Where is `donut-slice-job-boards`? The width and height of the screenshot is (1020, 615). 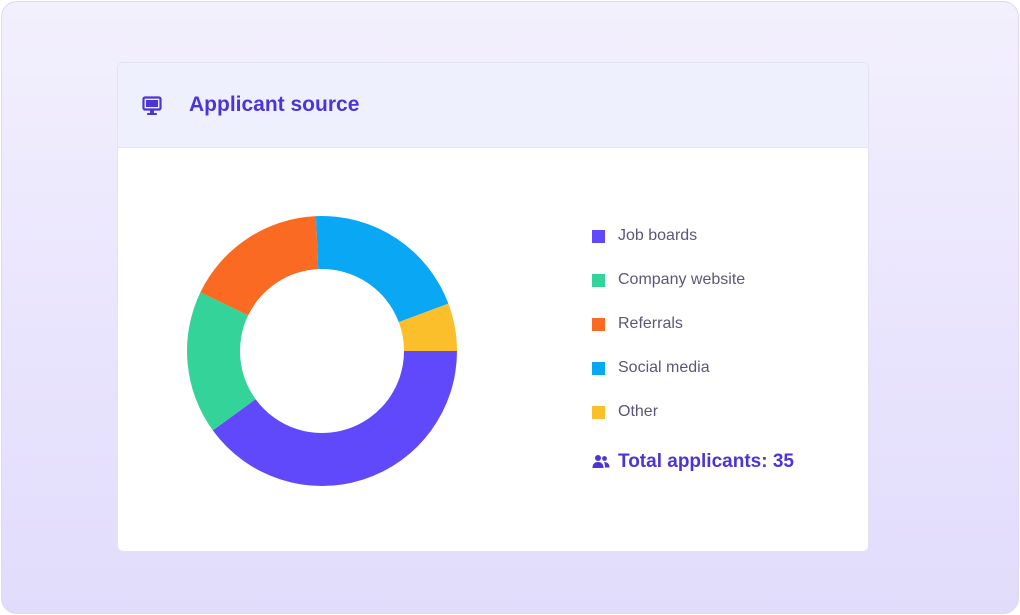 donut-slice-job-boards is located at coordinates (334, 418).